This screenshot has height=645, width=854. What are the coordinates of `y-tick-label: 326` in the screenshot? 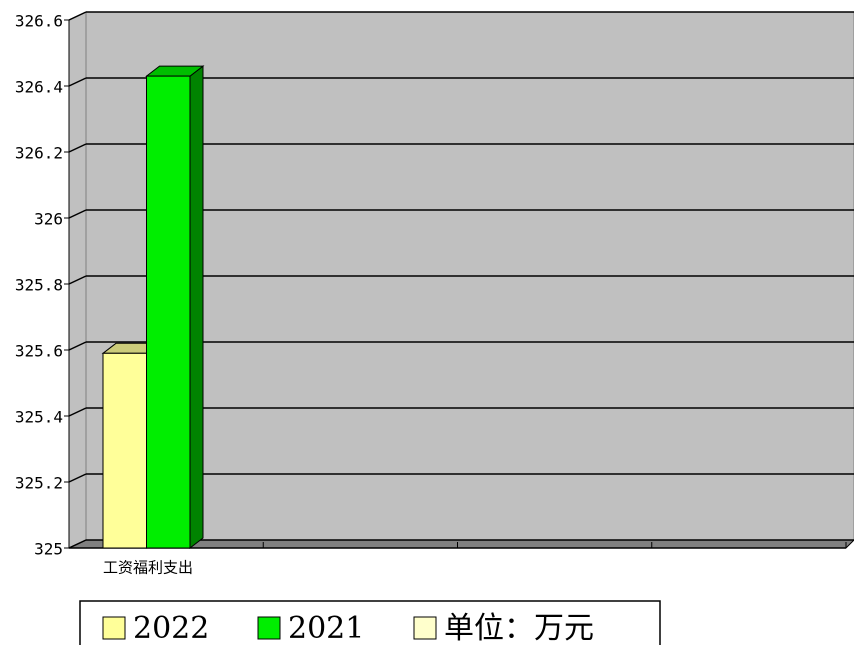 It's located at (48, 219).